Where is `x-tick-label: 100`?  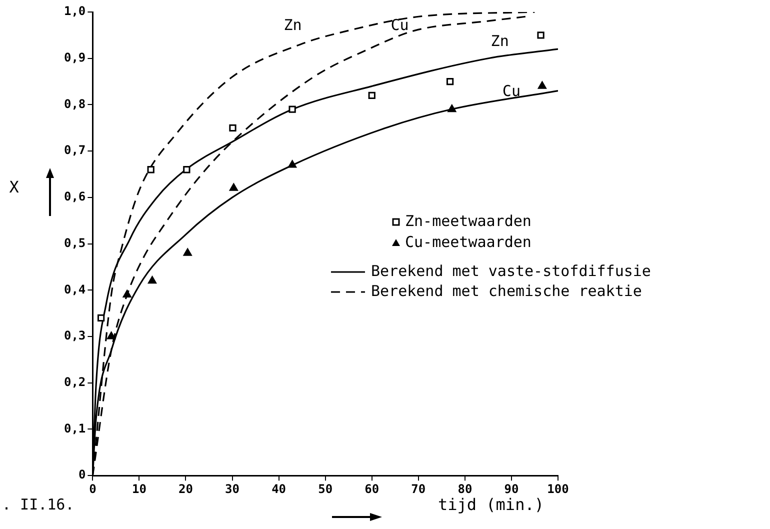
x-tick-label: 100 is located at coordinates (558, 489).